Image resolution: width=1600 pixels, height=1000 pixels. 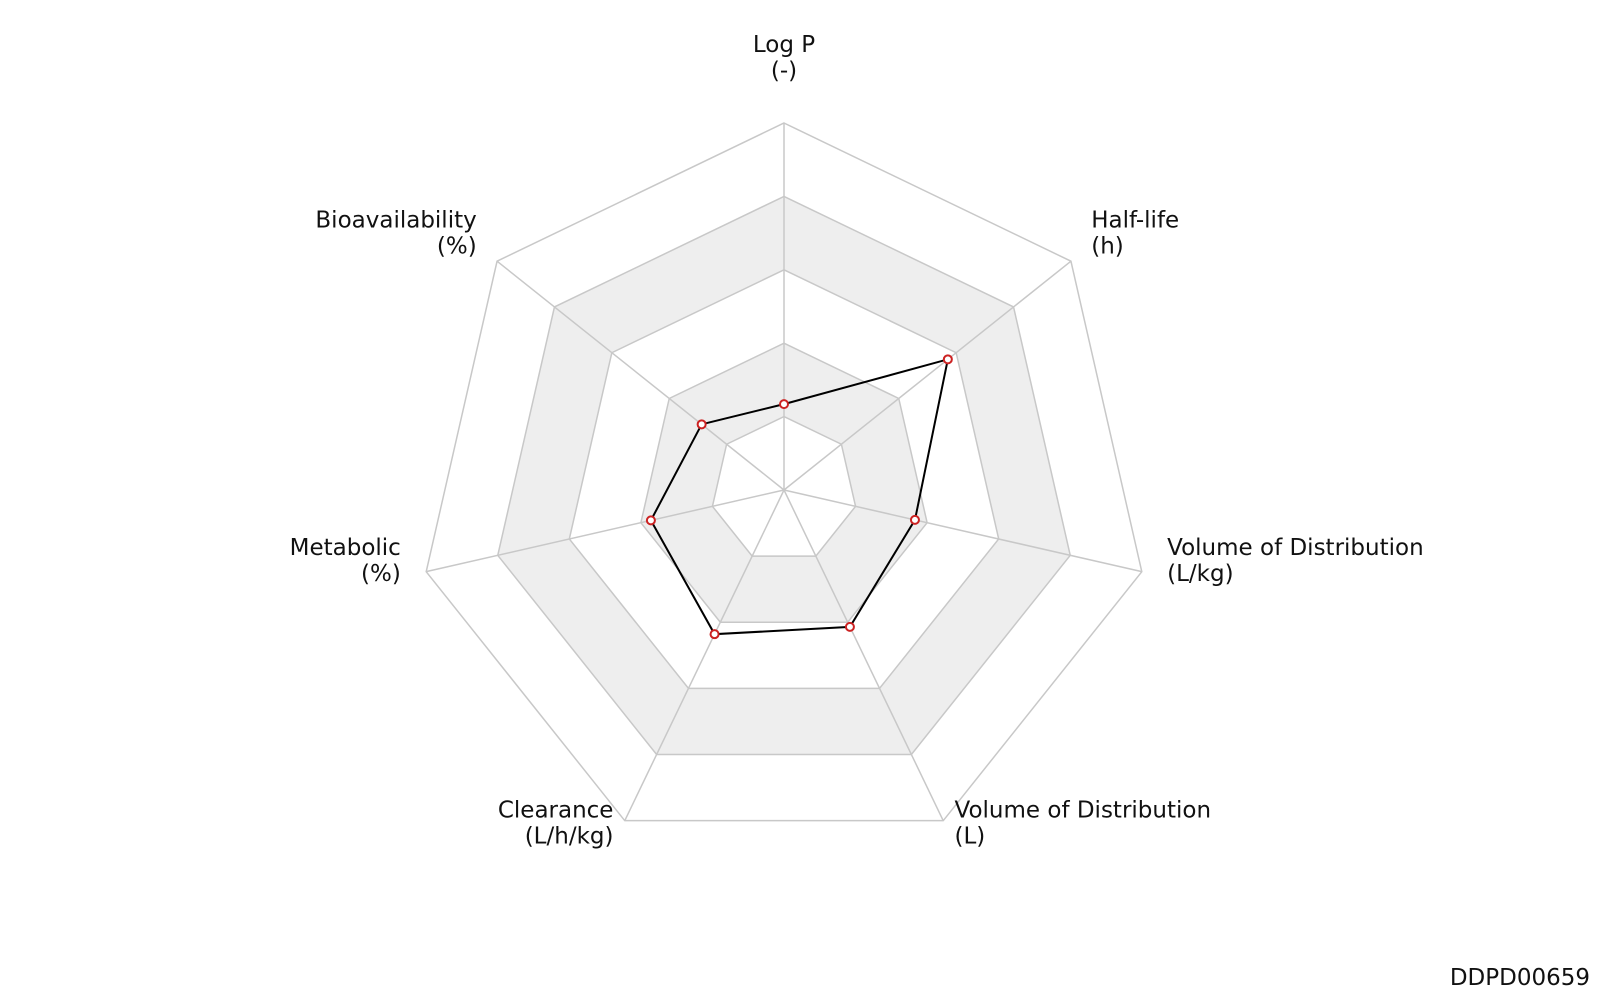 I want to click on data-line, so click(x=799, y=496).